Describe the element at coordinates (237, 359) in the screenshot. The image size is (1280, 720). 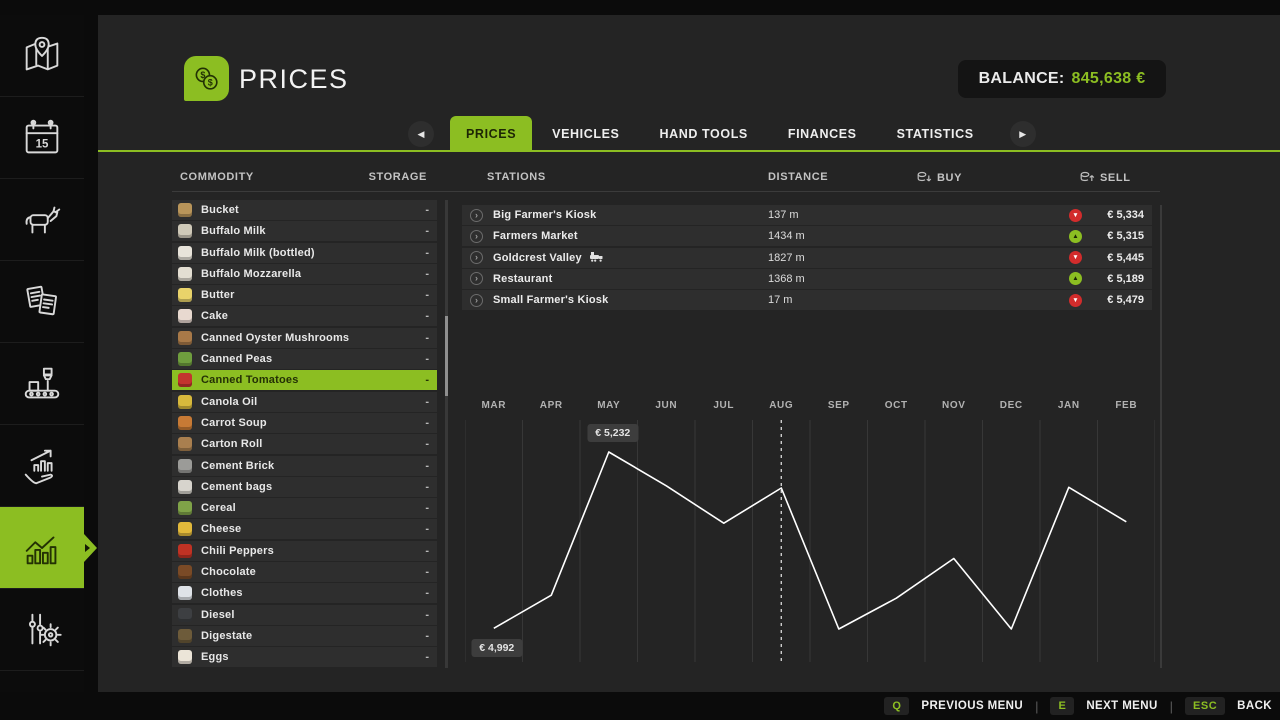
I see `commodity-name: Canned Peas` at that location.